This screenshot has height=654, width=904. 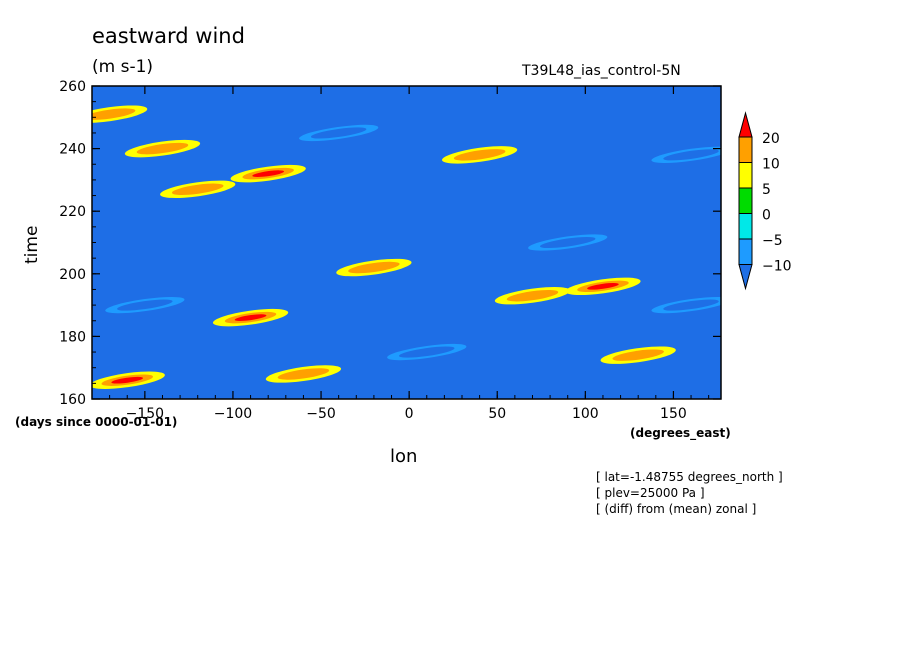 I want to click on y-axis-units: (days since 0000-01-01), so click(x=96, y=422).